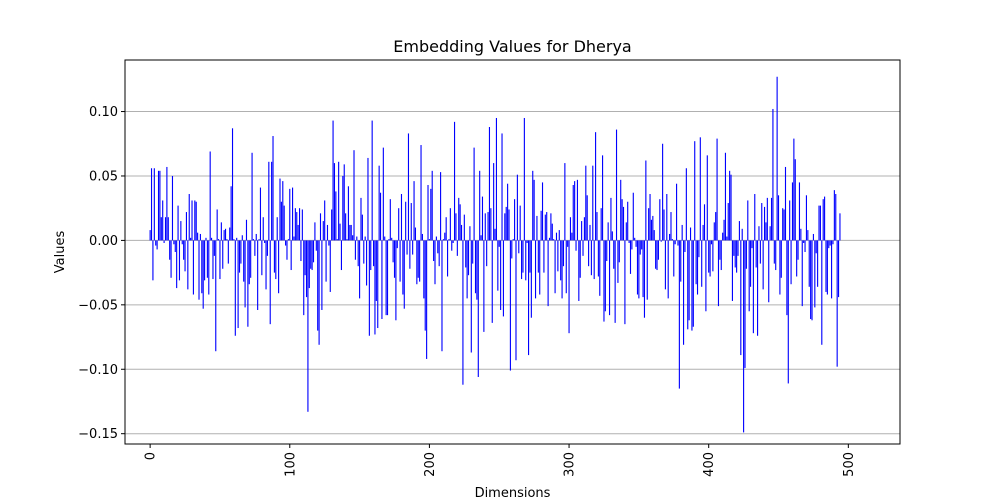 This screenshot has width=1000, height=500. What do you see at coordinates (290, 464) in the screenshot?
I see `x-tick-label: 100` at bounding box center [290, 464].